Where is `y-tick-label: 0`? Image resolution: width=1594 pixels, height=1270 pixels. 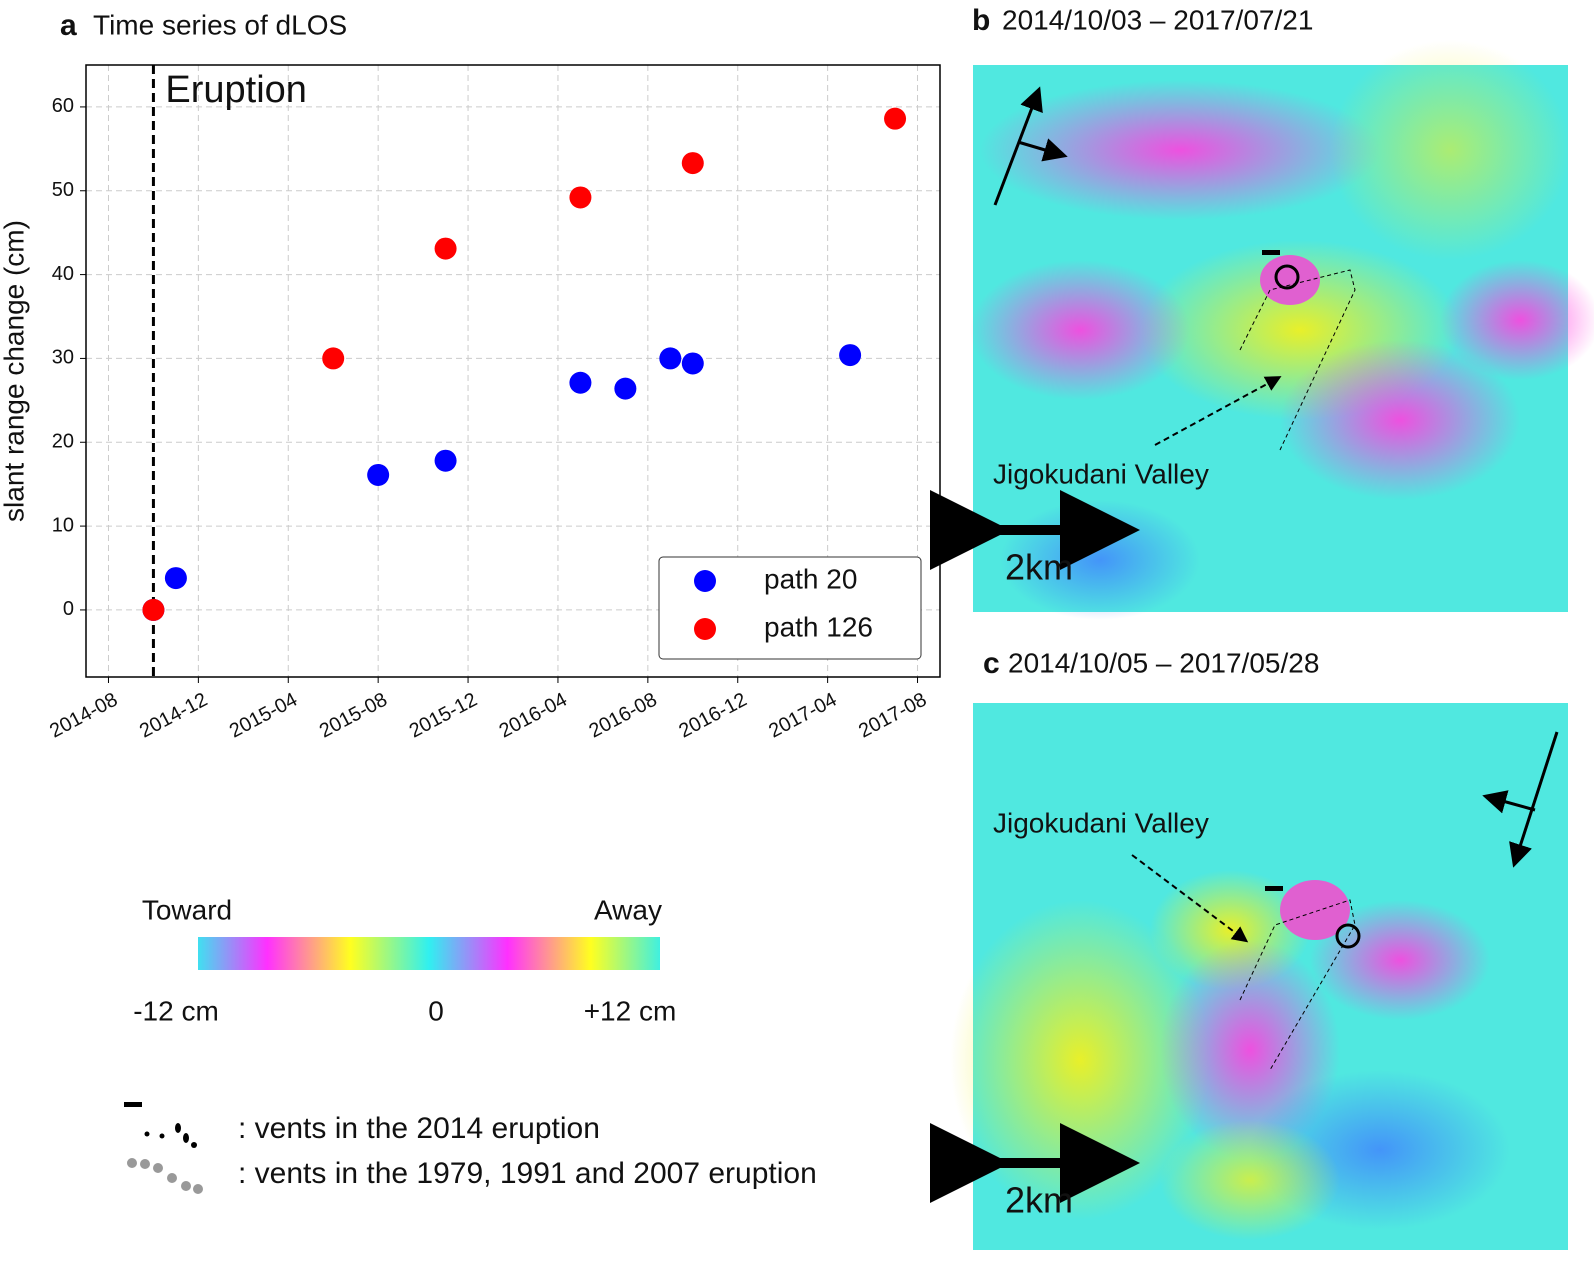 y-tick-label: 0 is located at coordinates (68, 609).